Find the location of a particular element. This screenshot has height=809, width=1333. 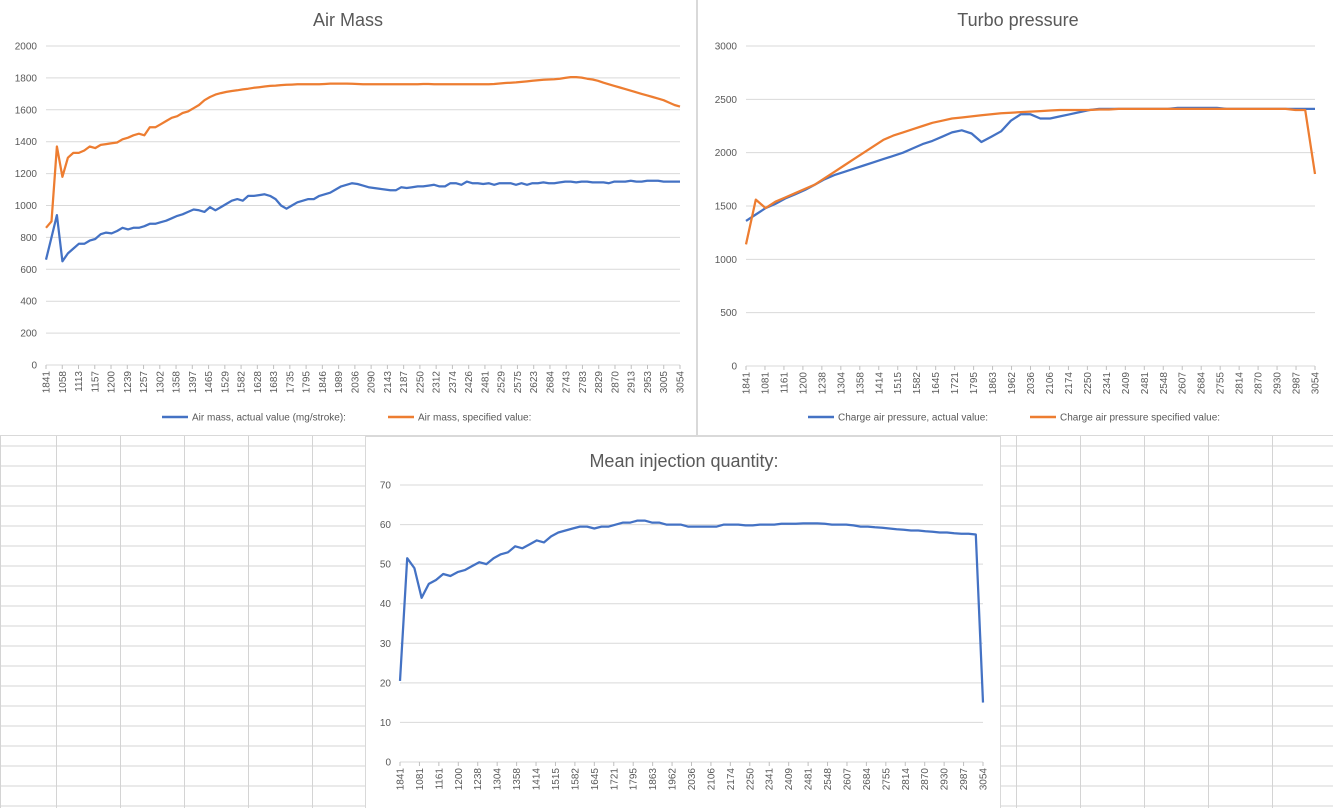

y-tick-label: 400 is located at coordinates (28, 302).